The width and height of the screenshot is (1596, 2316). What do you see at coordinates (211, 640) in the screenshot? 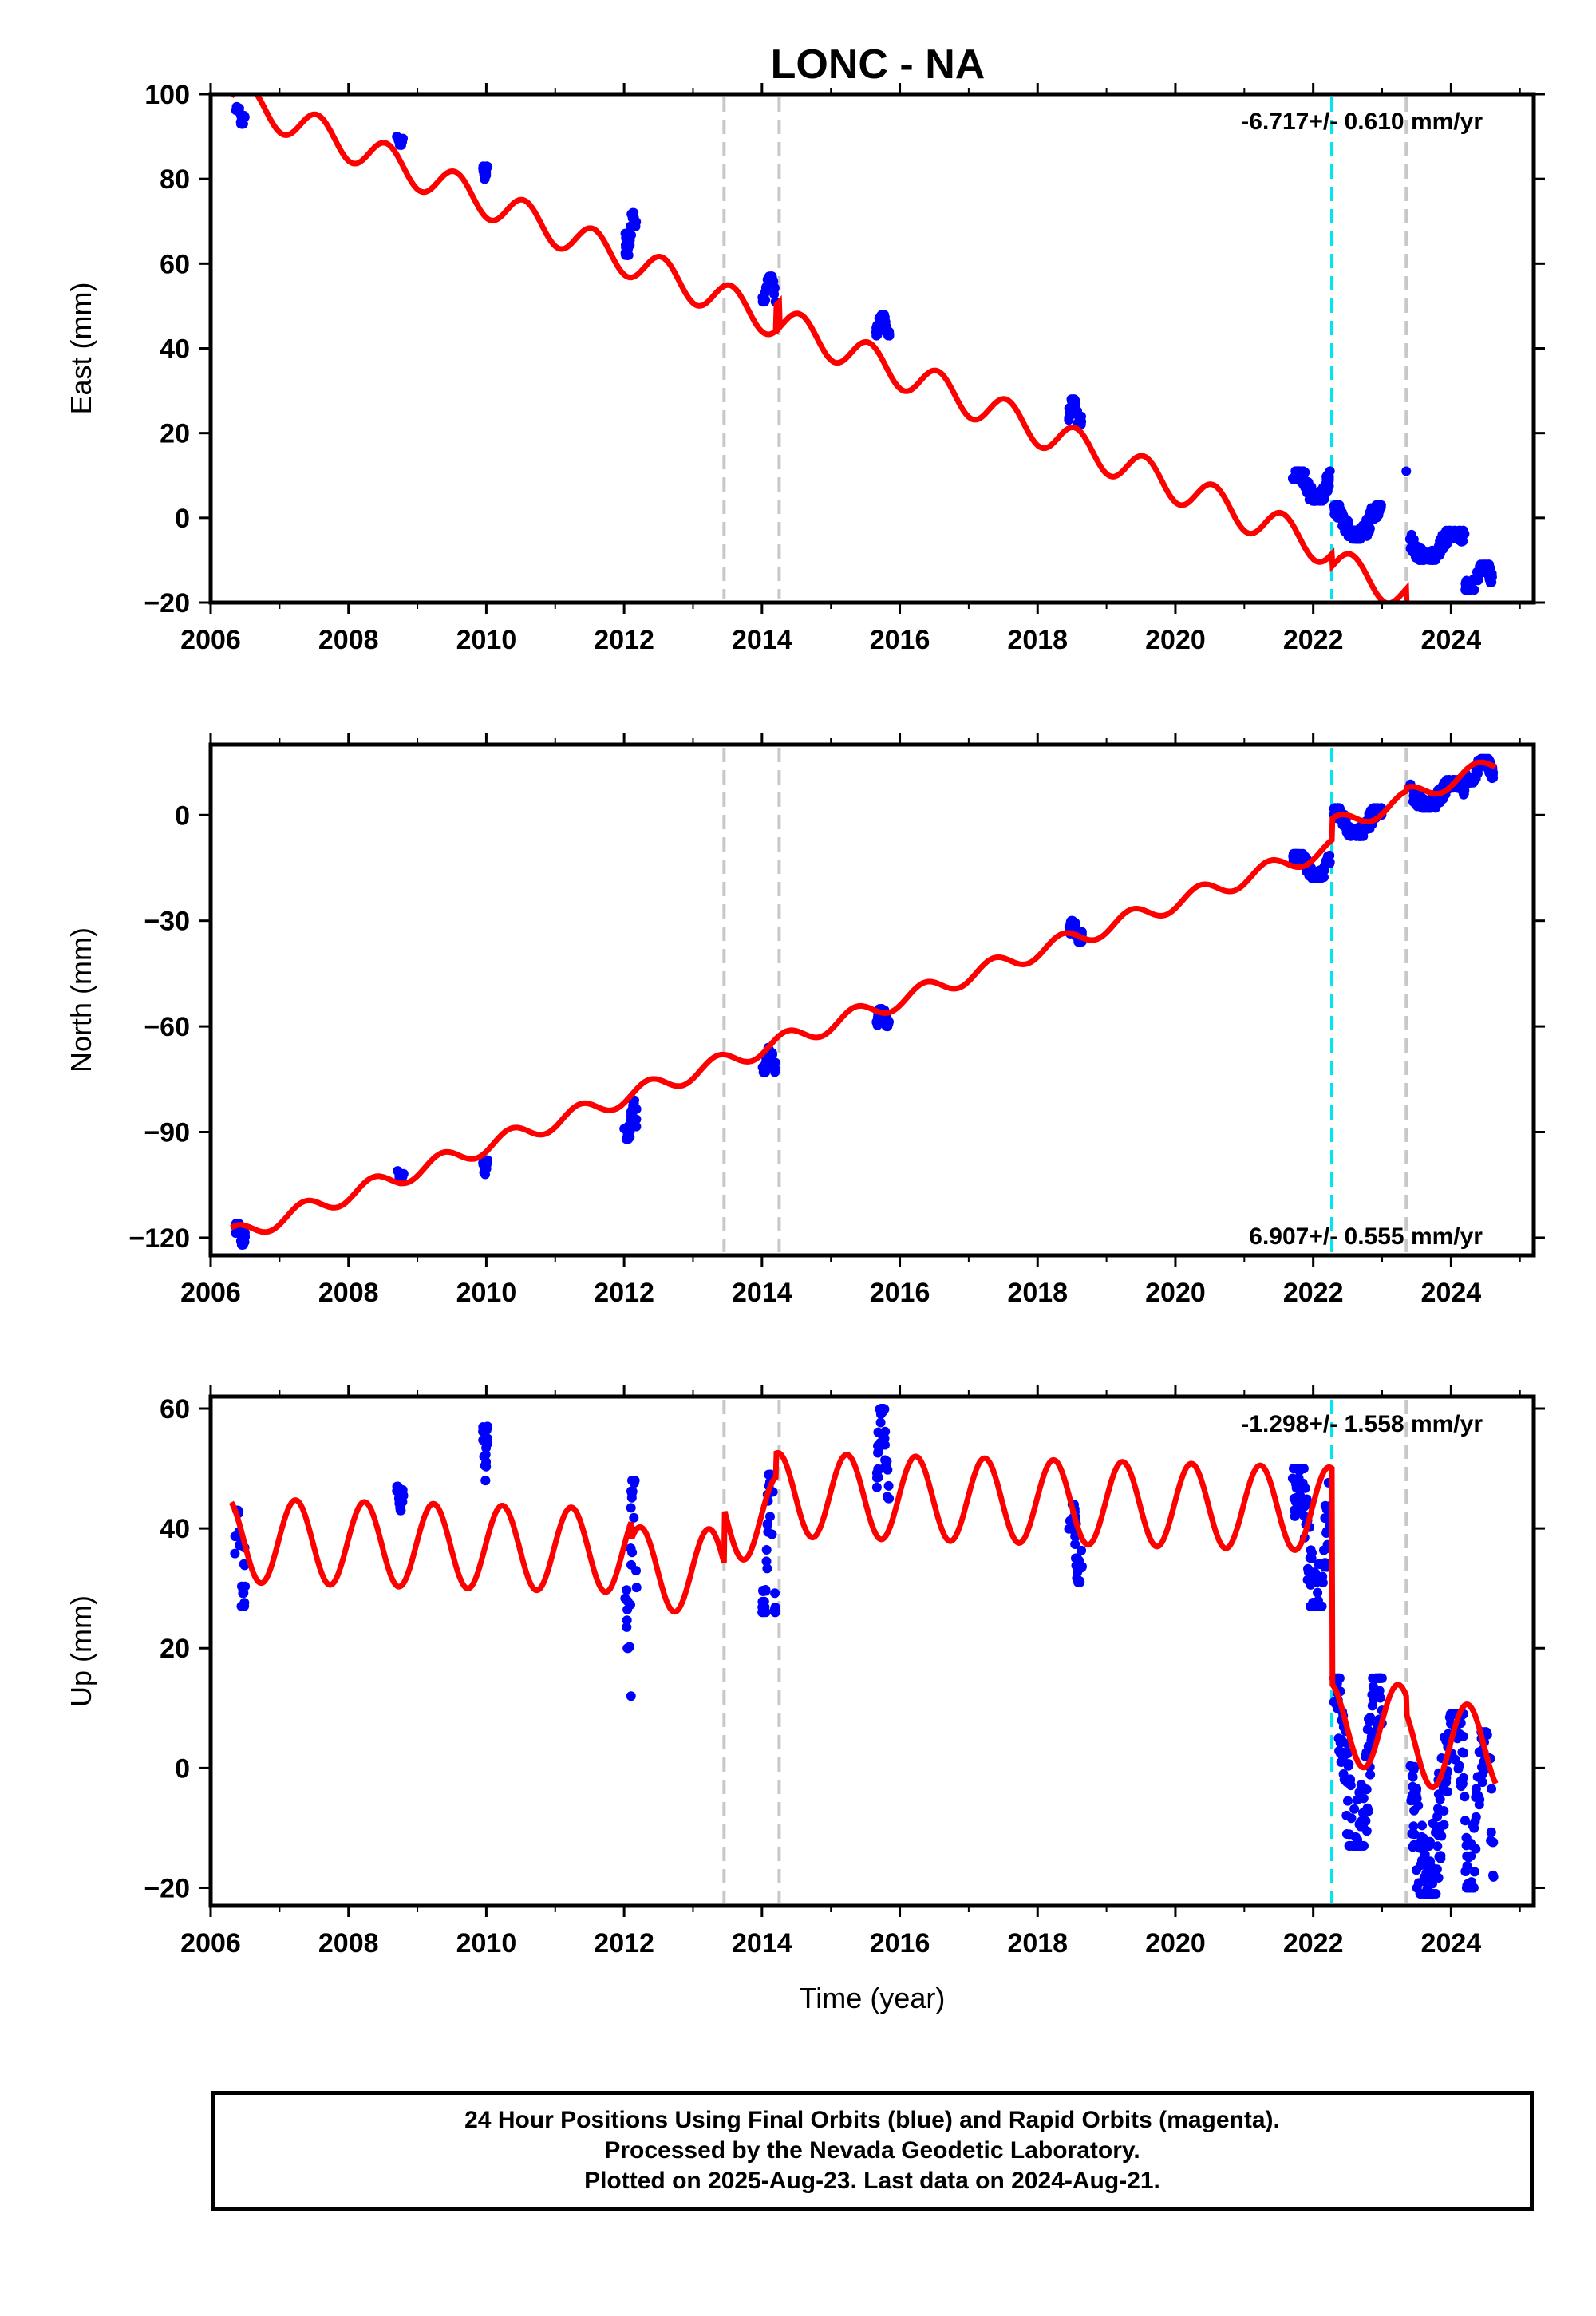
I see `east-x-tick-label: 2006` at bounding box center [211, 640].